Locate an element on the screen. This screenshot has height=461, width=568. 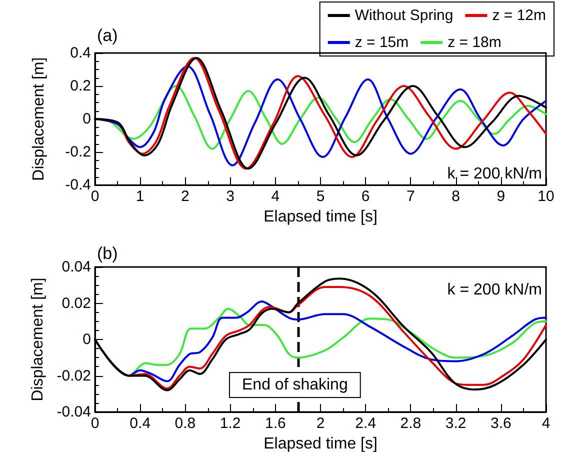
x-tick-label: 10 is located at coordinates (546, 197).